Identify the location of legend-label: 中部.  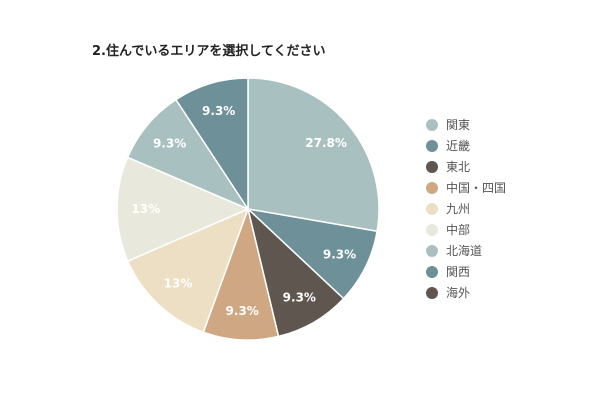
(458, 229).